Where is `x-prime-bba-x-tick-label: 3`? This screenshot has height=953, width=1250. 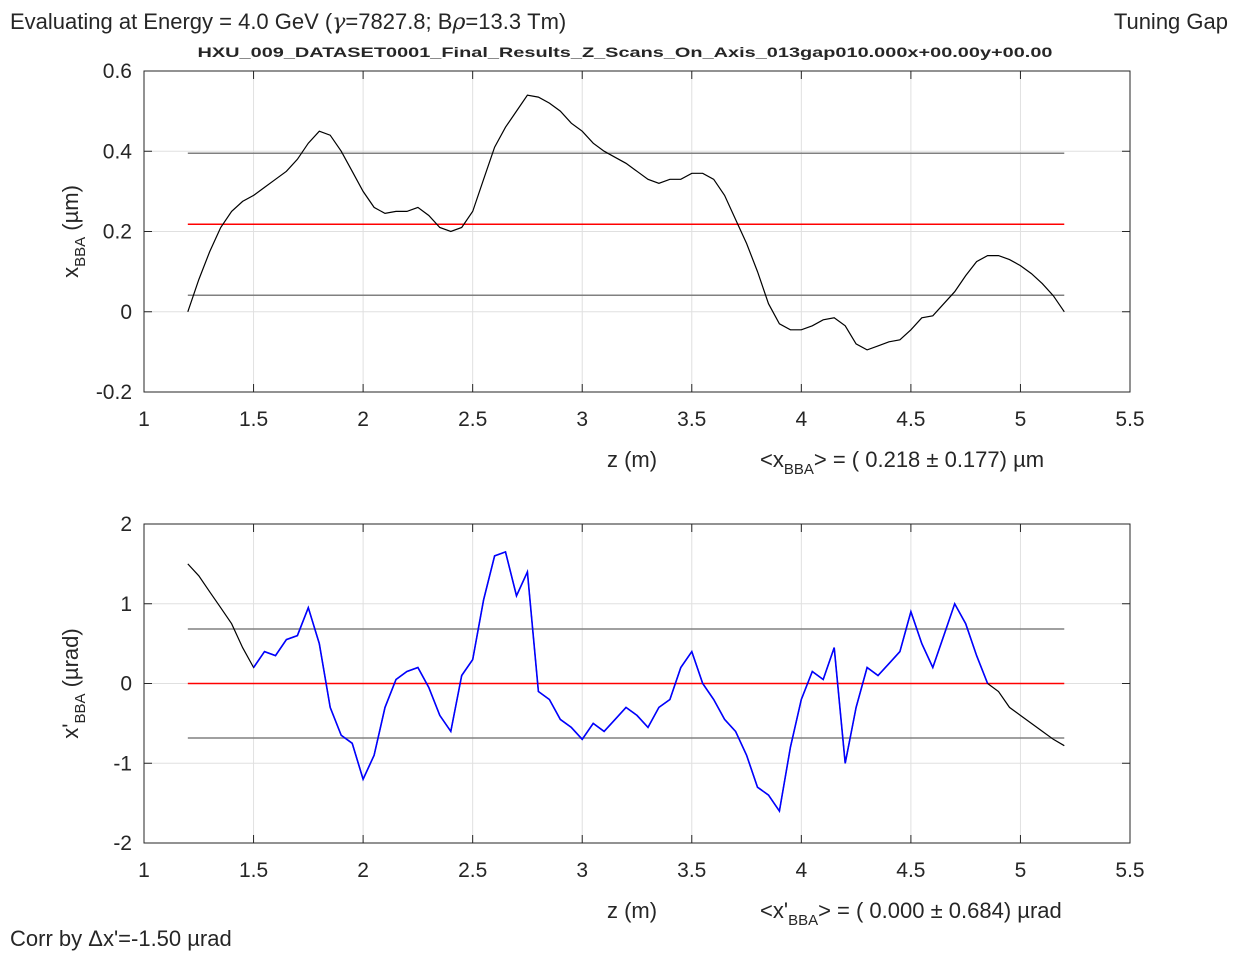 x-prime-bba-x-tick-label: 3 is located at coordinates (582, 870).